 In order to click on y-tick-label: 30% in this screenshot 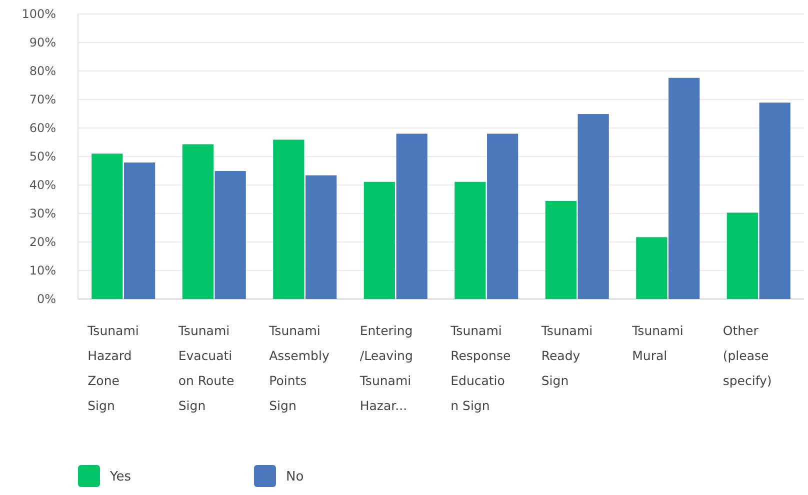, I will do `click(42, 213)`.